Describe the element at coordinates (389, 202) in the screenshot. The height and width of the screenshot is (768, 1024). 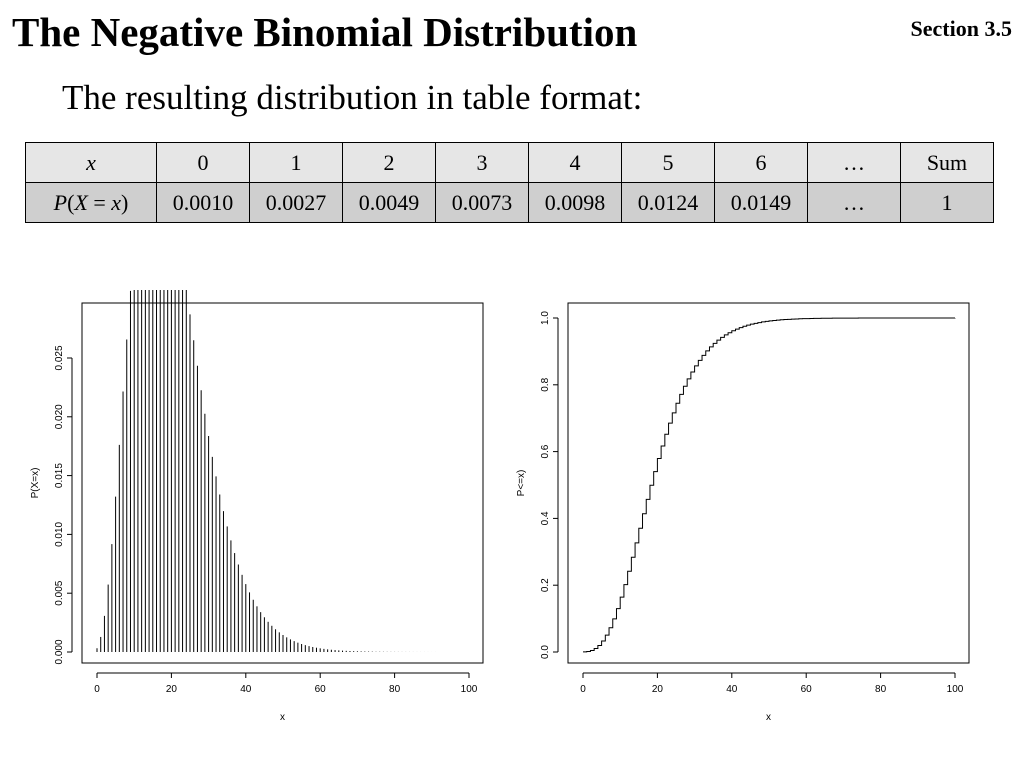
I see `table-cell: 0.0049` at that location.